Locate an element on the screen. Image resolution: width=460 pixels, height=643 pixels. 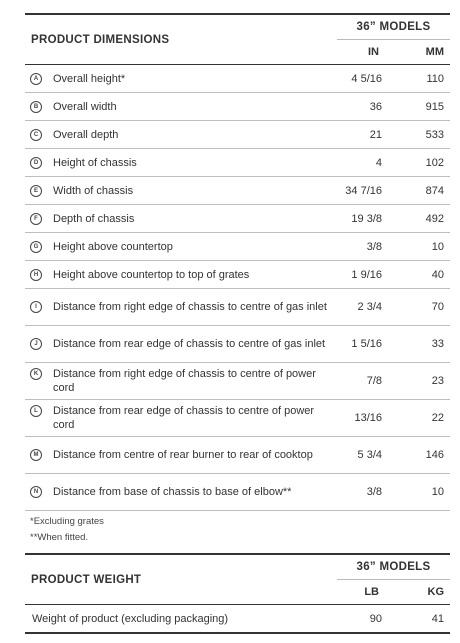
weight-title: PRODUCT WEIGHT is located at coordinates (181, 579).